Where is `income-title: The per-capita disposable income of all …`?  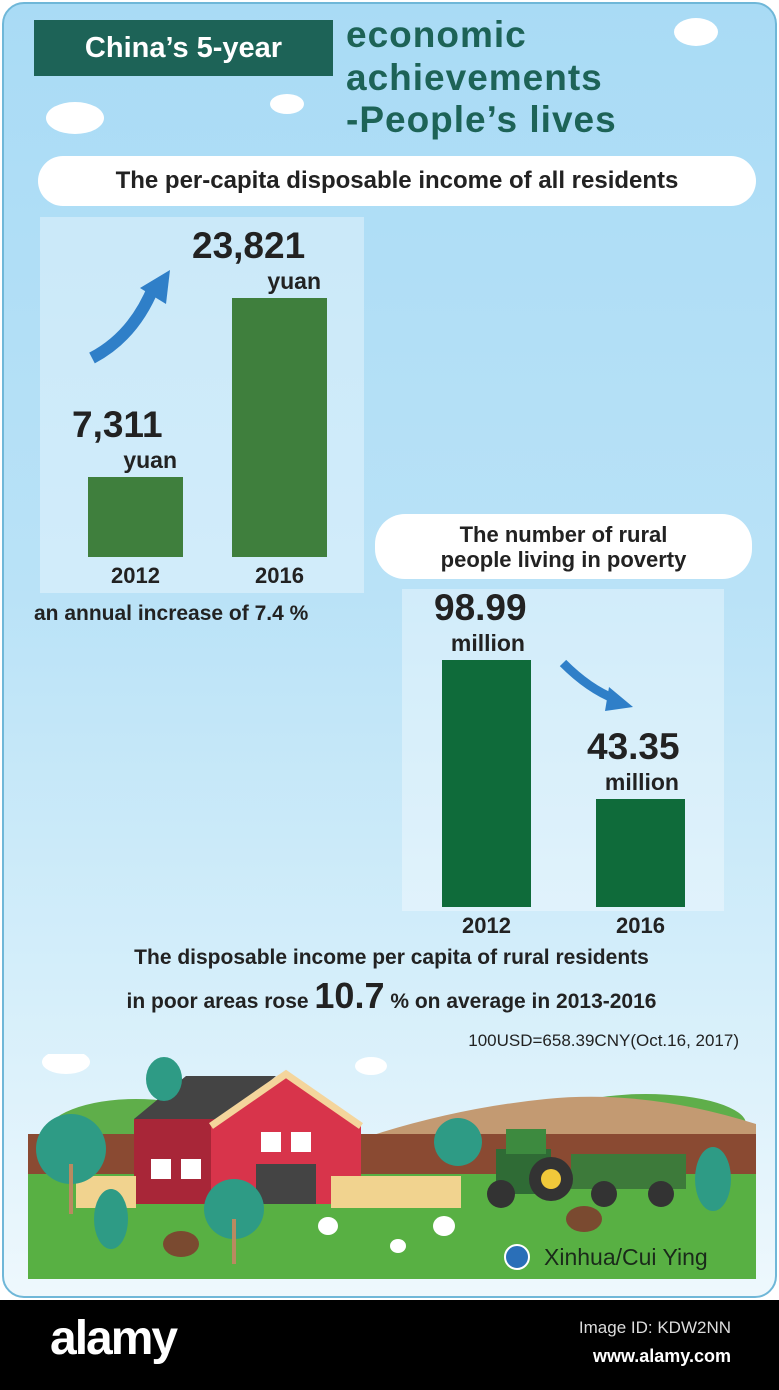 income-title: The per-capita disposable income of all … is located at coordinates (397, 181).